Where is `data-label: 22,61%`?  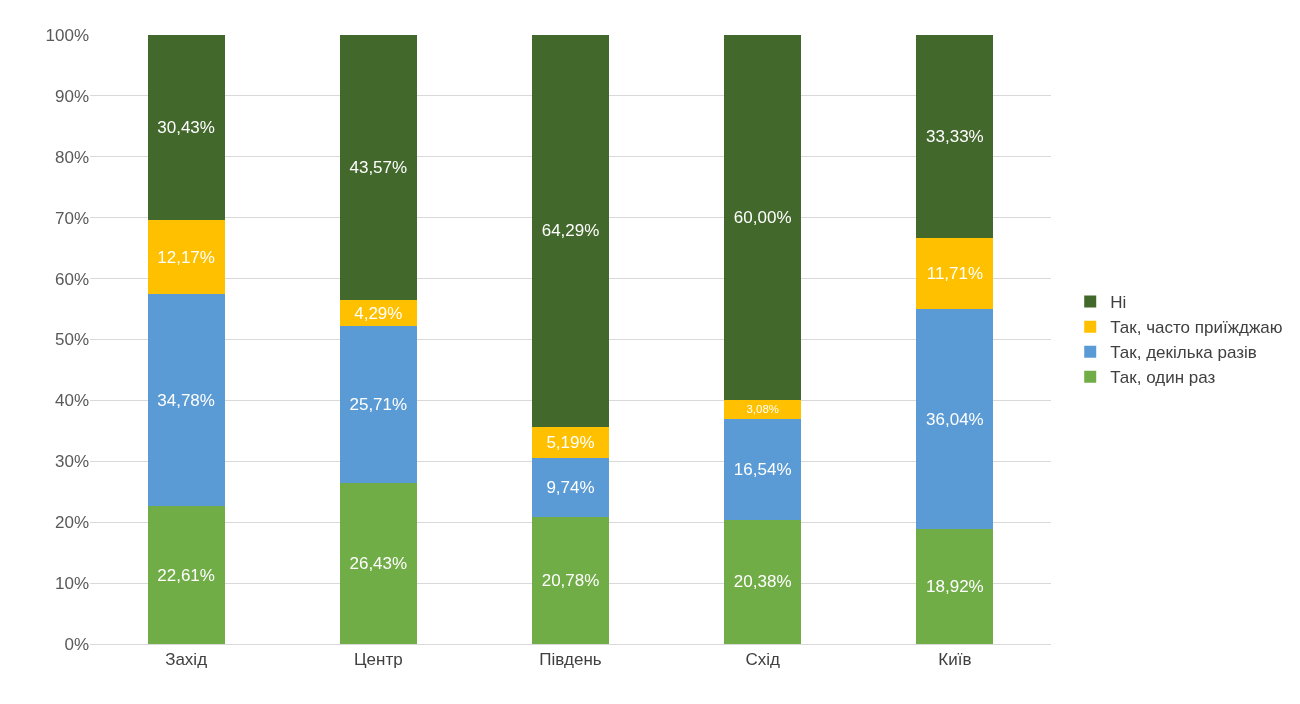
data-label: 22,61% is located at coordinates (186, 575).